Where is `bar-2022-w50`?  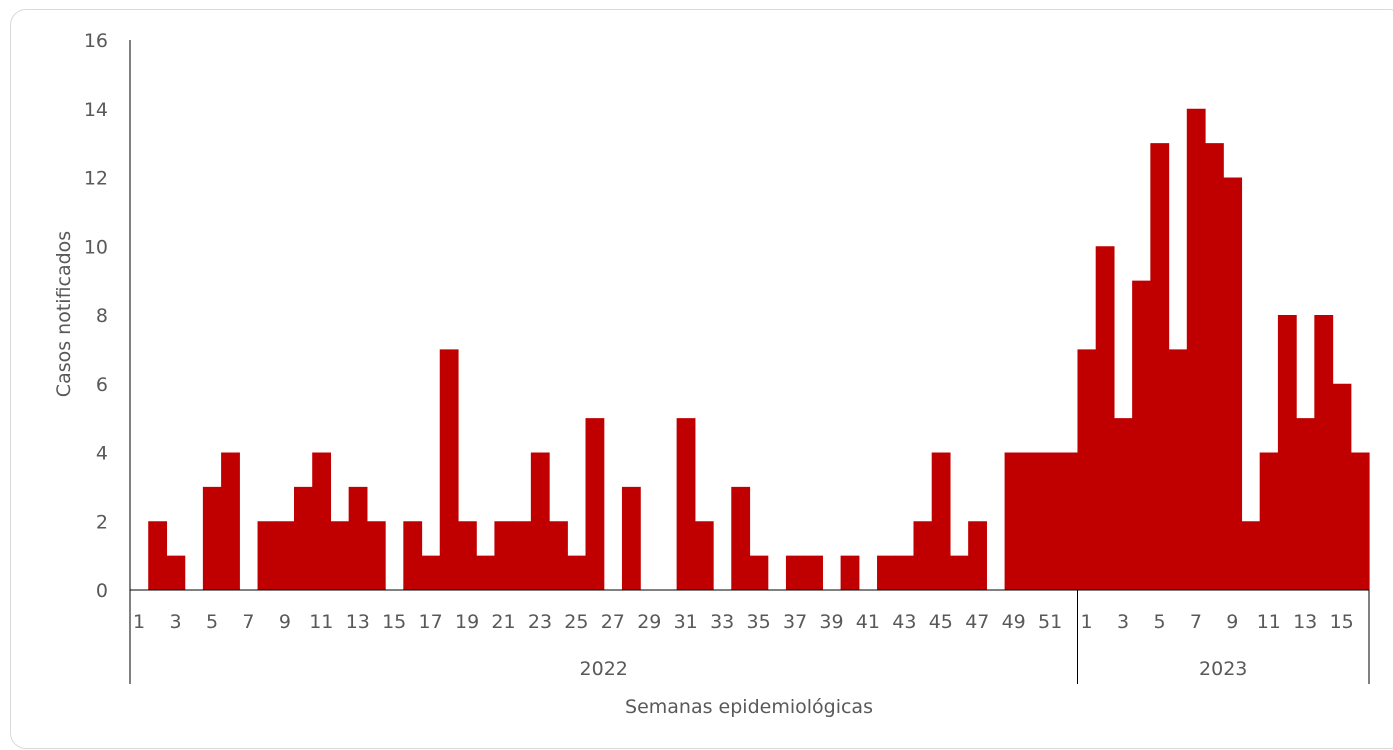 bar-2022-w50 is located at coordinates (1032, 521).